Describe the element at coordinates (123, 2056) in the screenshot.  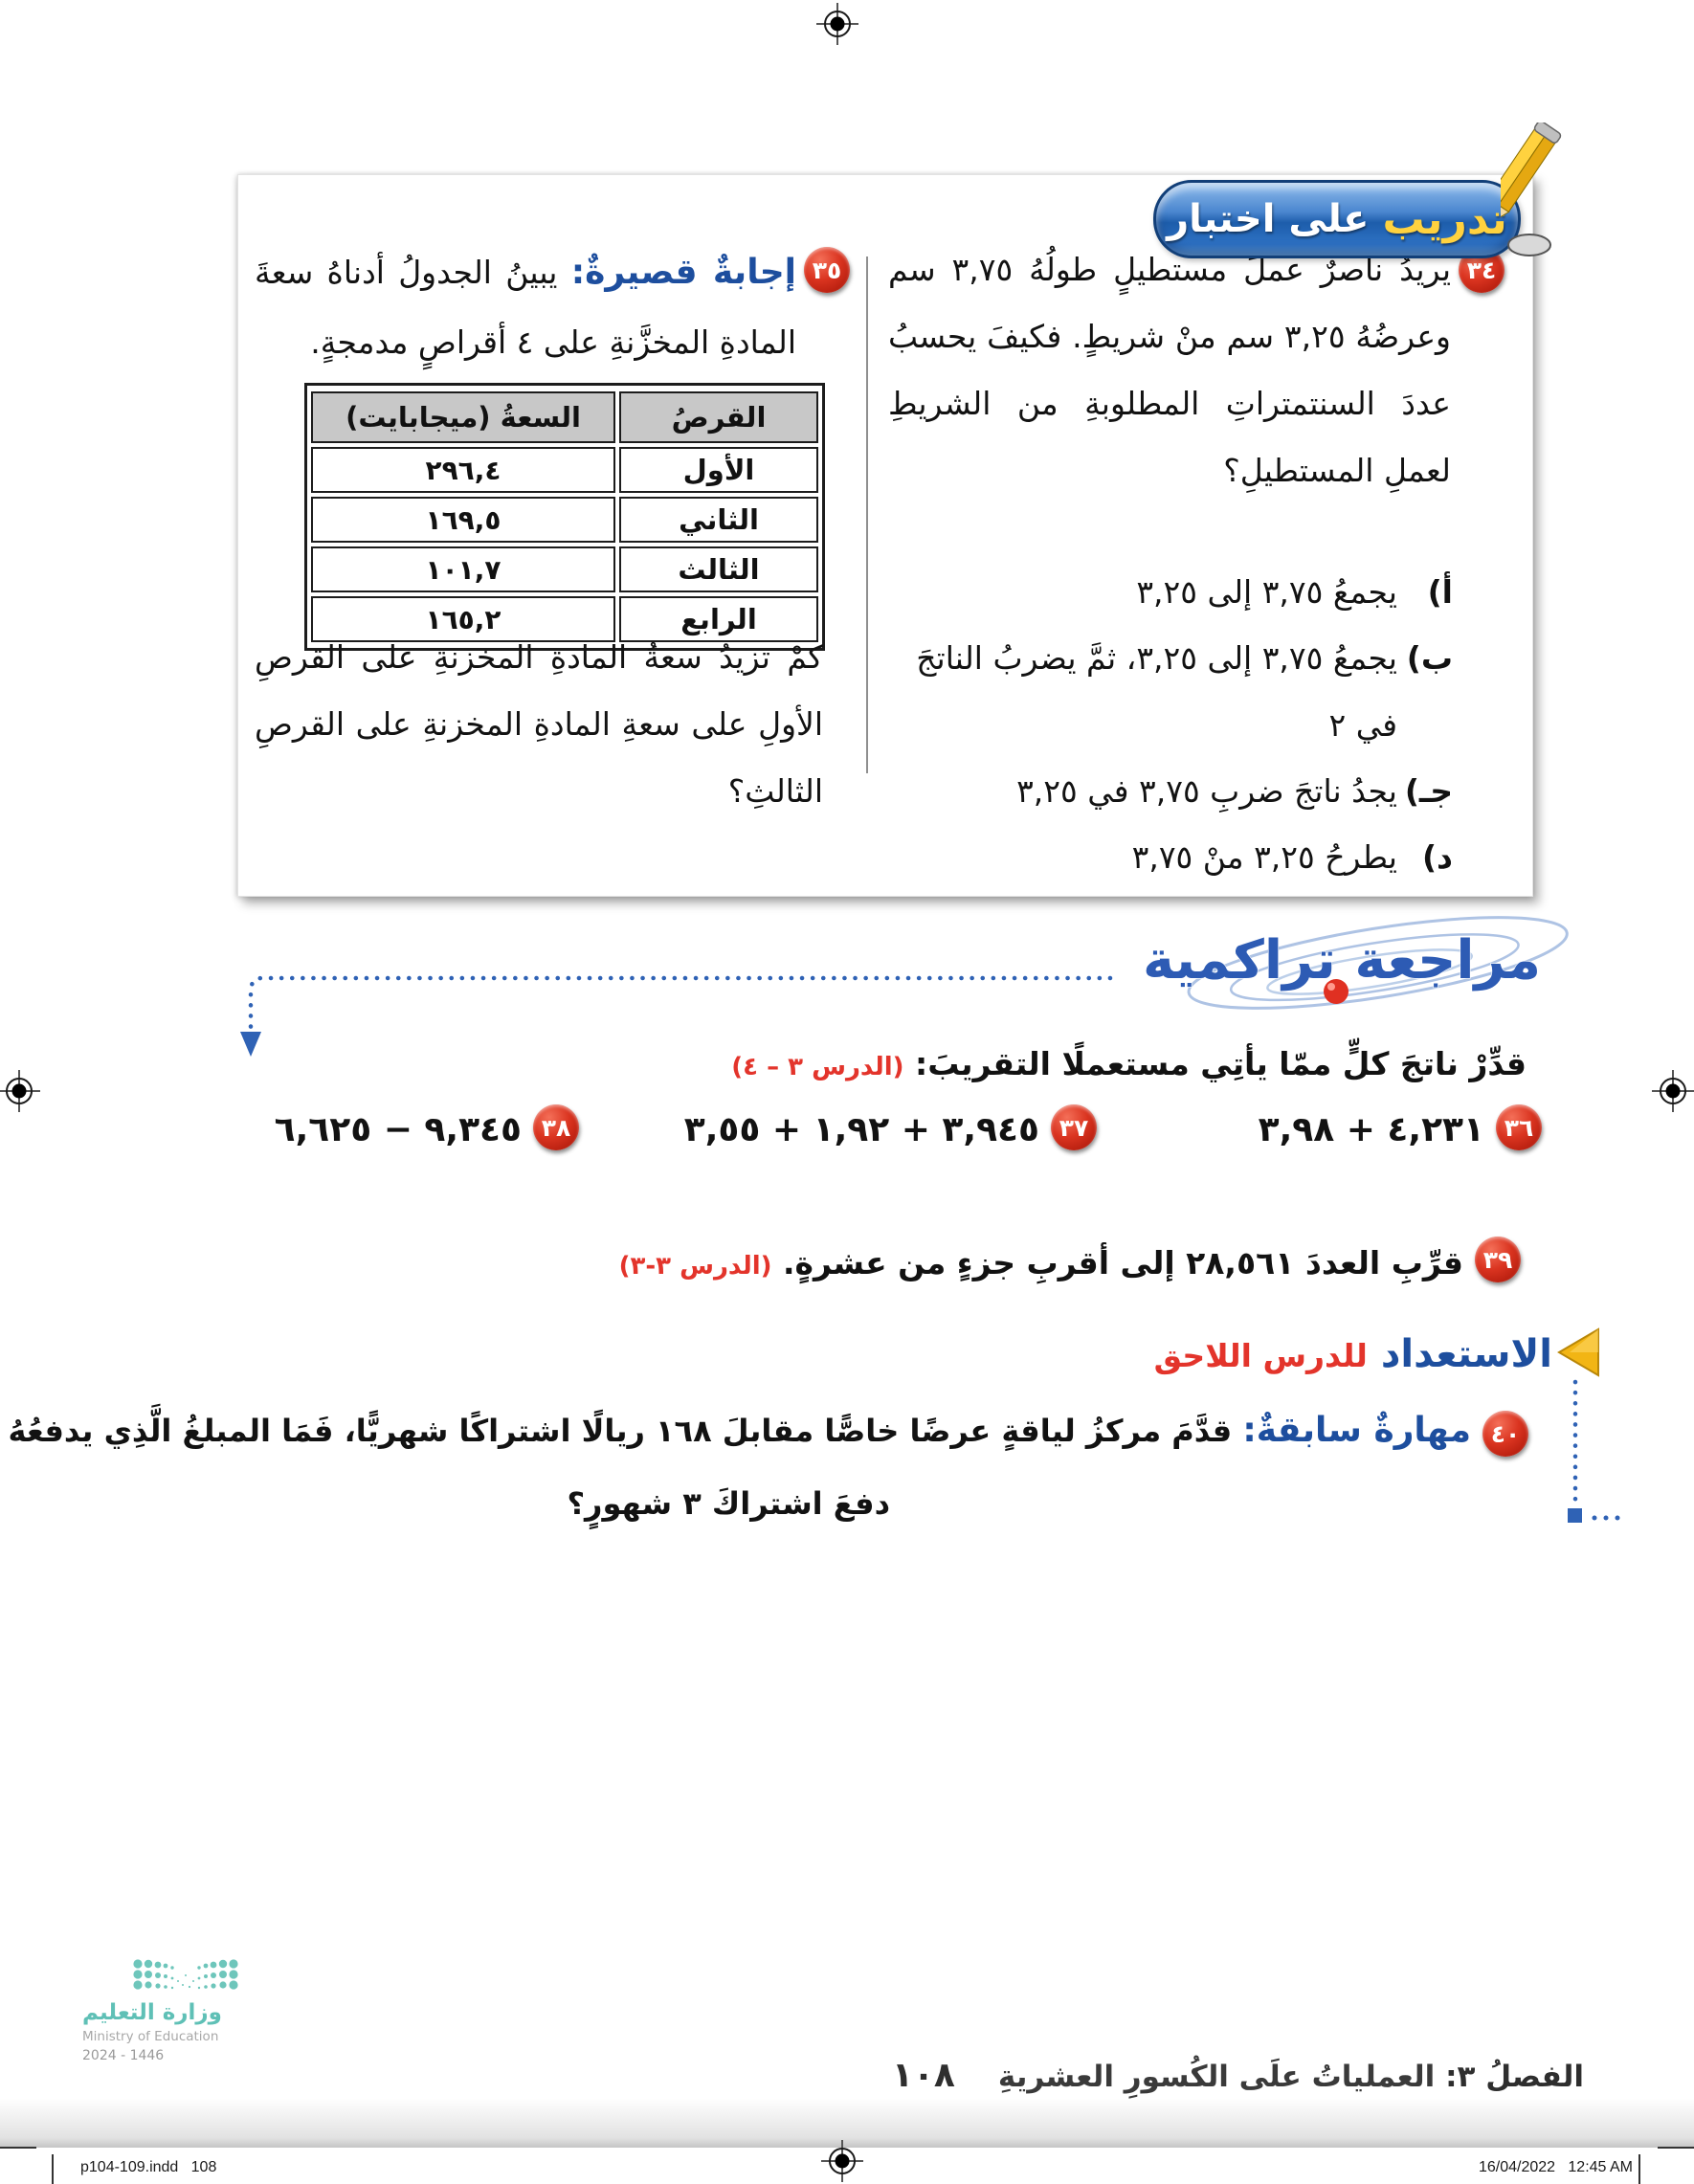
I see `ministry-years: 2024 - 1446` at that location.